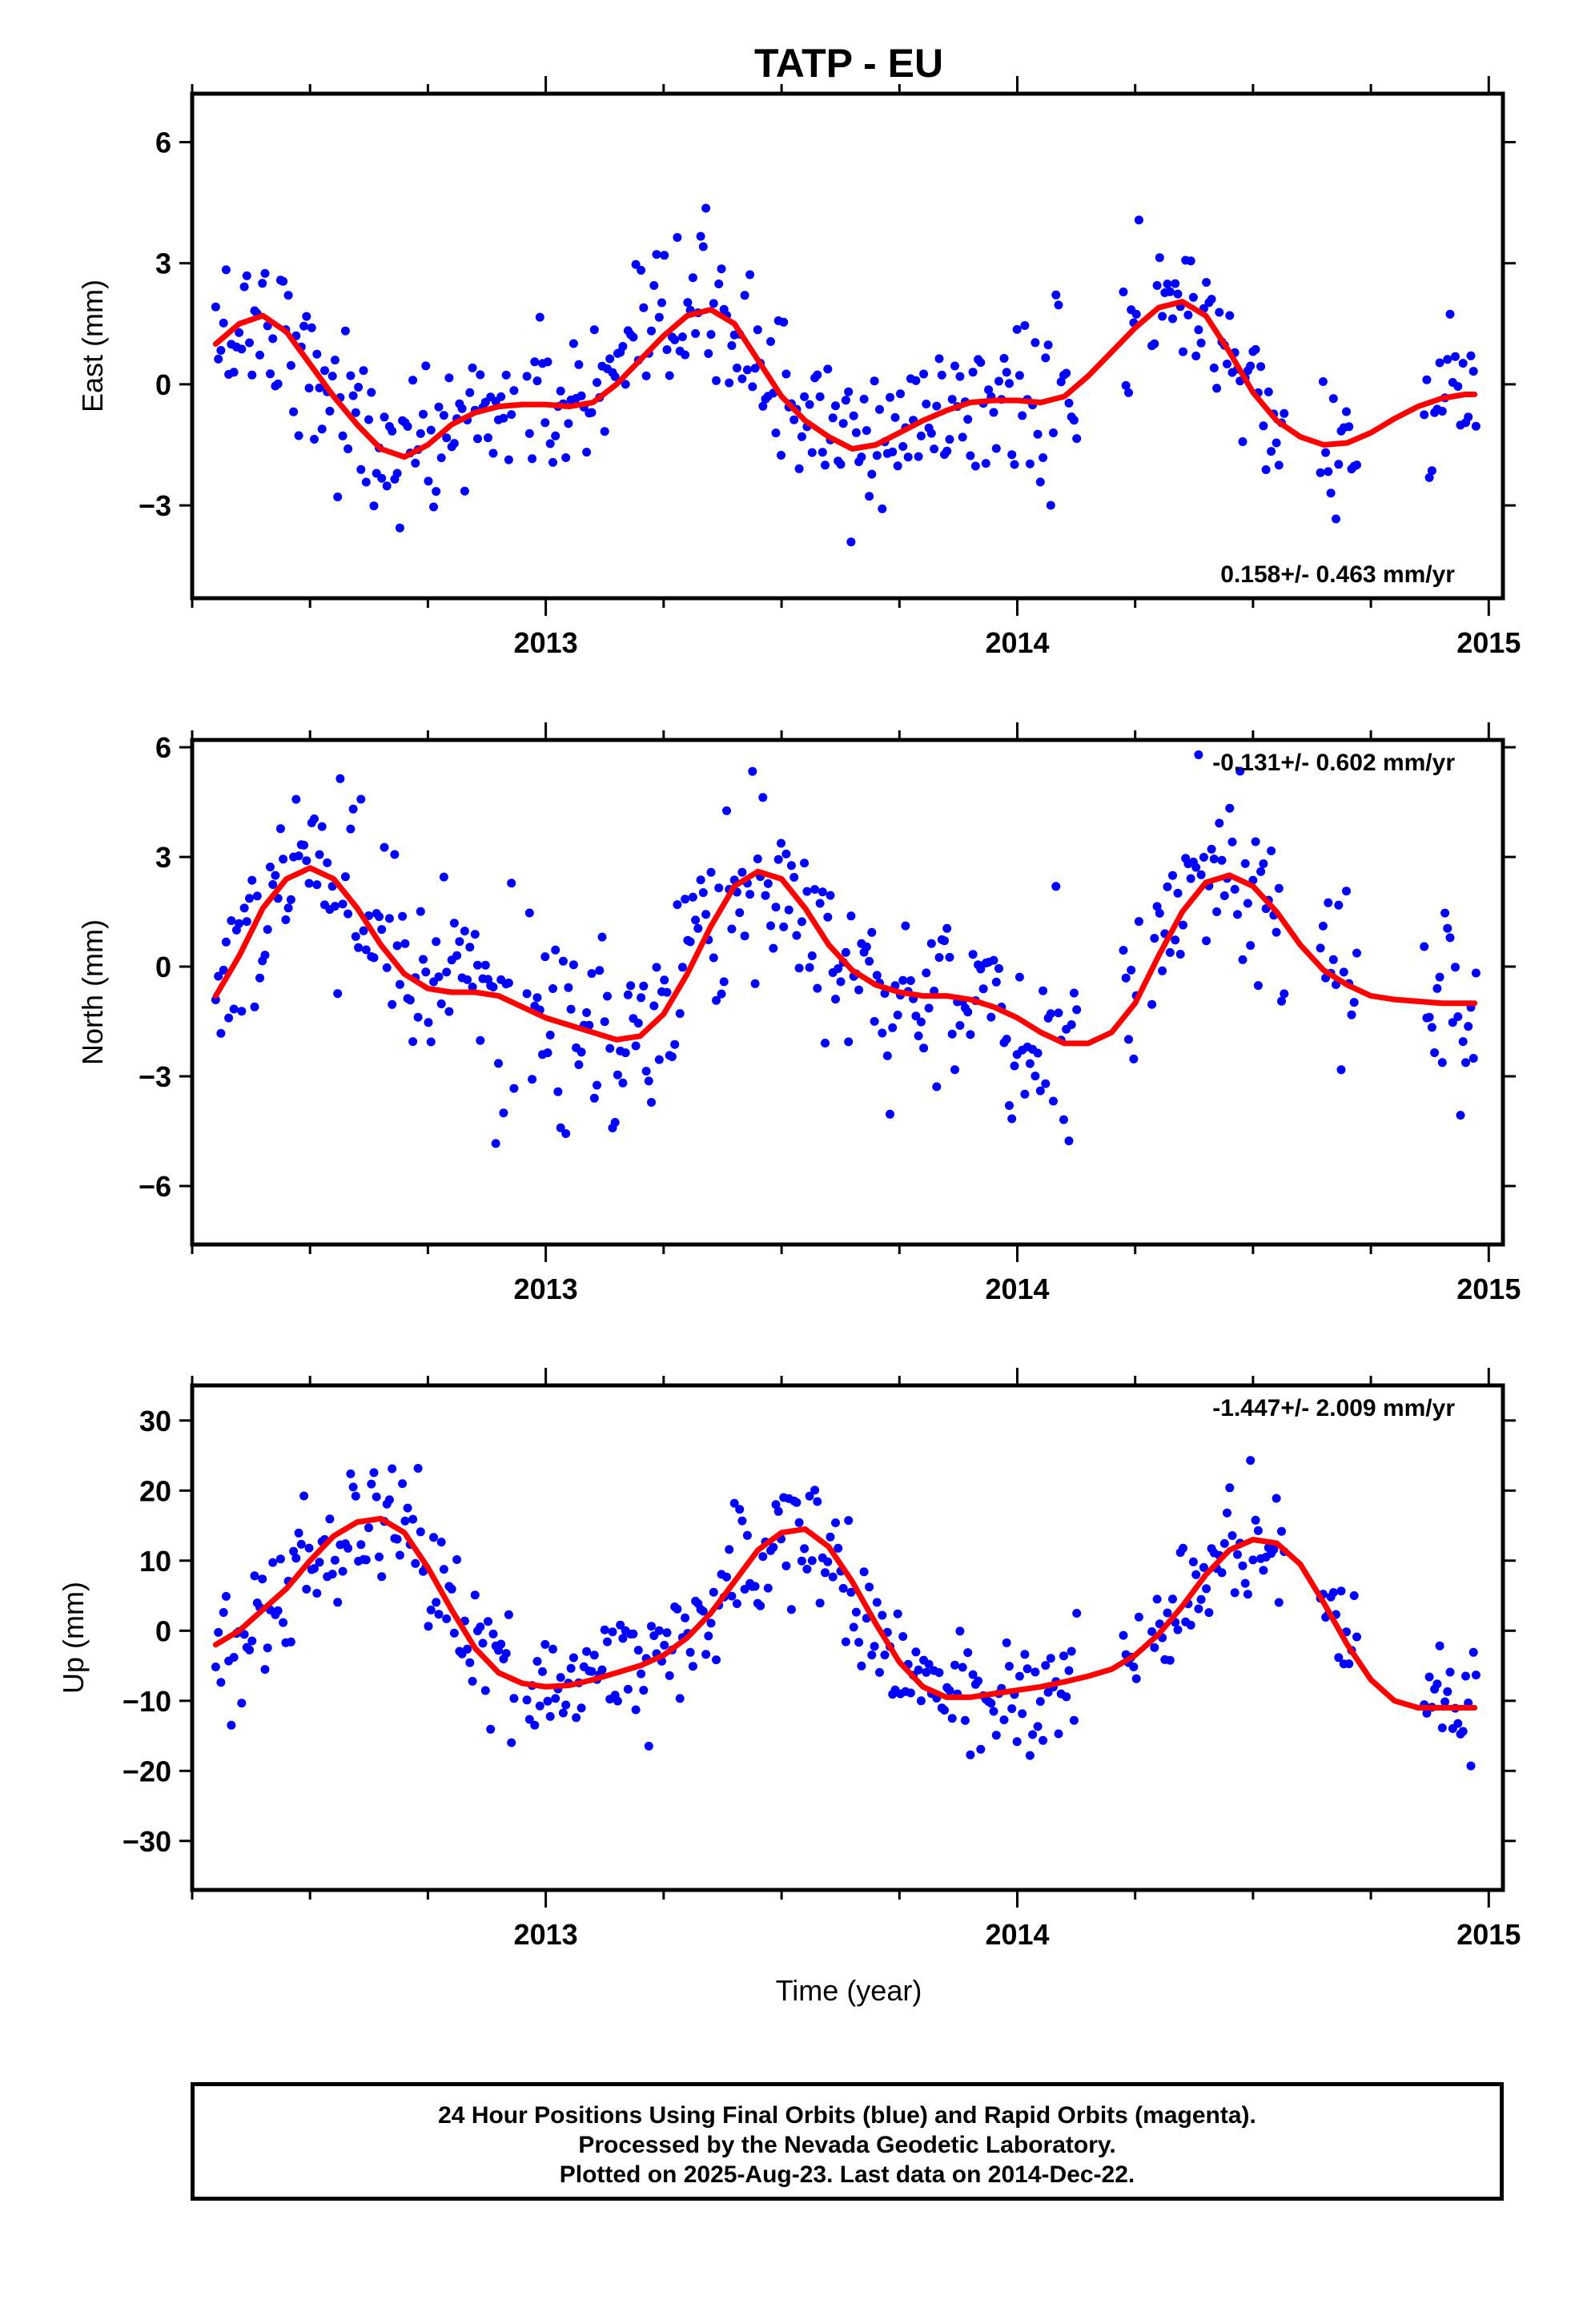  Describe the element at coordinates (1333, 1408) in the screenshot. I see `rate-label-up: -1.447+/- 2.009 mm/yr` at that location.